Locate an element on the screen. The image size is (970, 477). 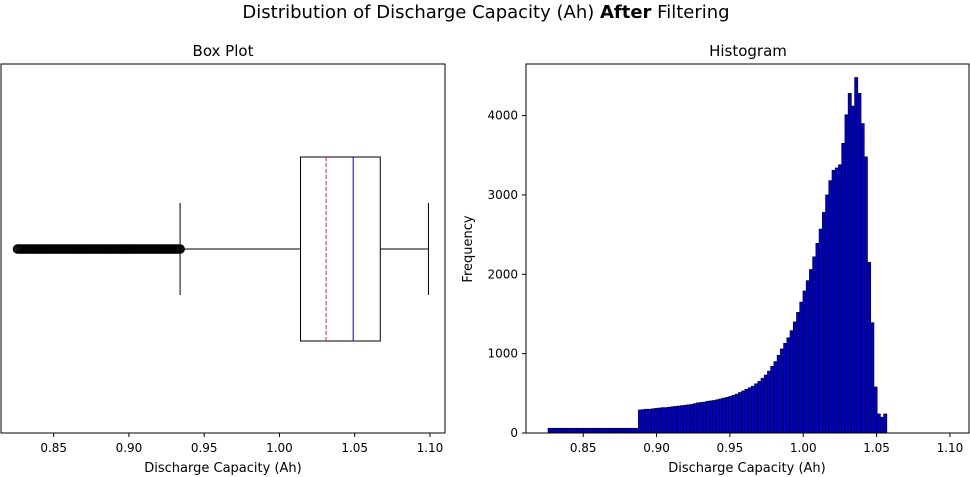
histogram-x-ticks: 0.85 0.90 0.95 1.00 1.05 1.10 is located at coordinates (766, 444).